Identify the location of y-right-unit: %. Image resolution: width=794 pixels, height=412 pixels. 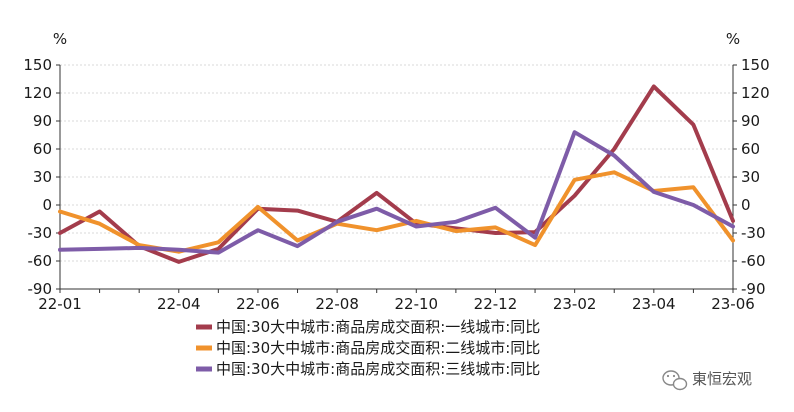
(733, 39).